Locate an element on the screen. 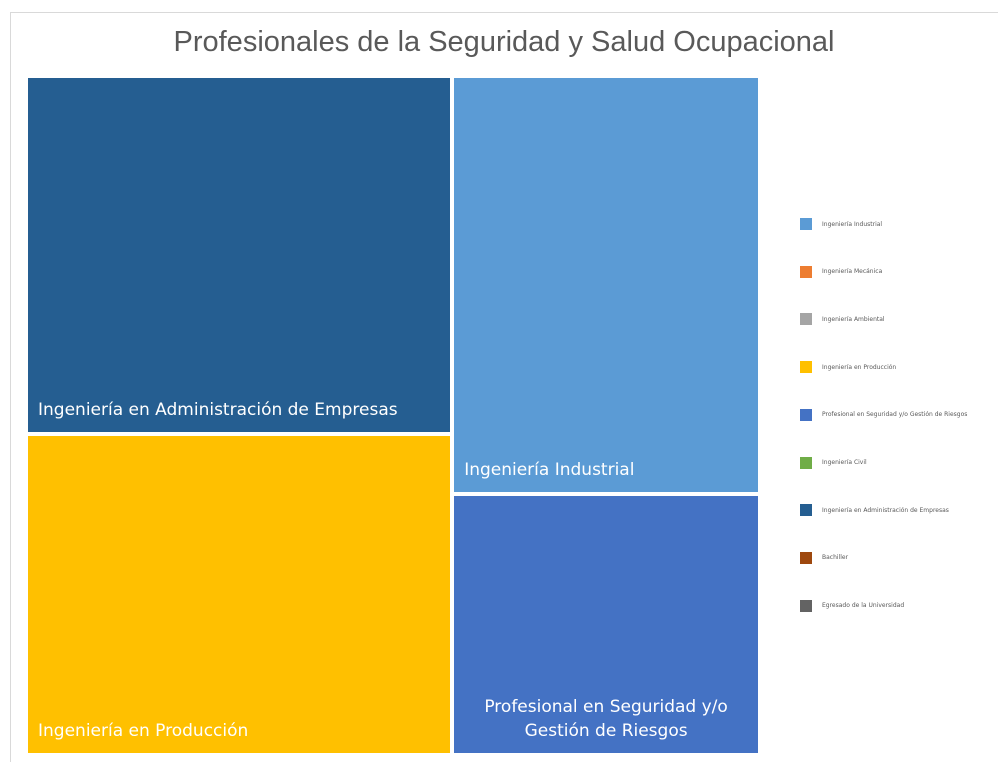  legend-item: Ingeniería Civil is located at coordinates (833, 462).